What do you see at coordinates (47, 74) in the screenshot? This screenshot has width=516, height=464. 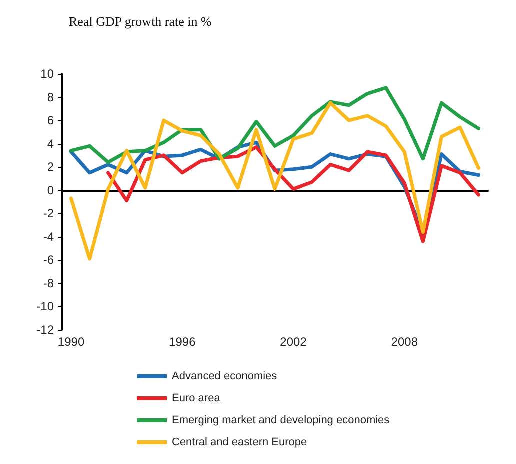 I see `y-tick-label: 10` at bounding box center [47, 74].